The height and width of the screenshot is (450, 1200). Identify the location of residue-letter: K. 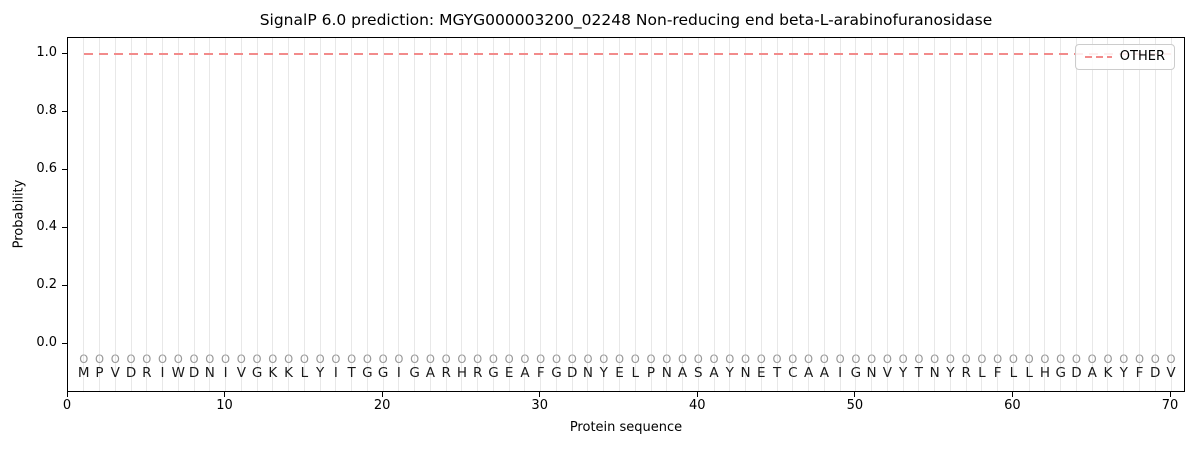
(289, 373).